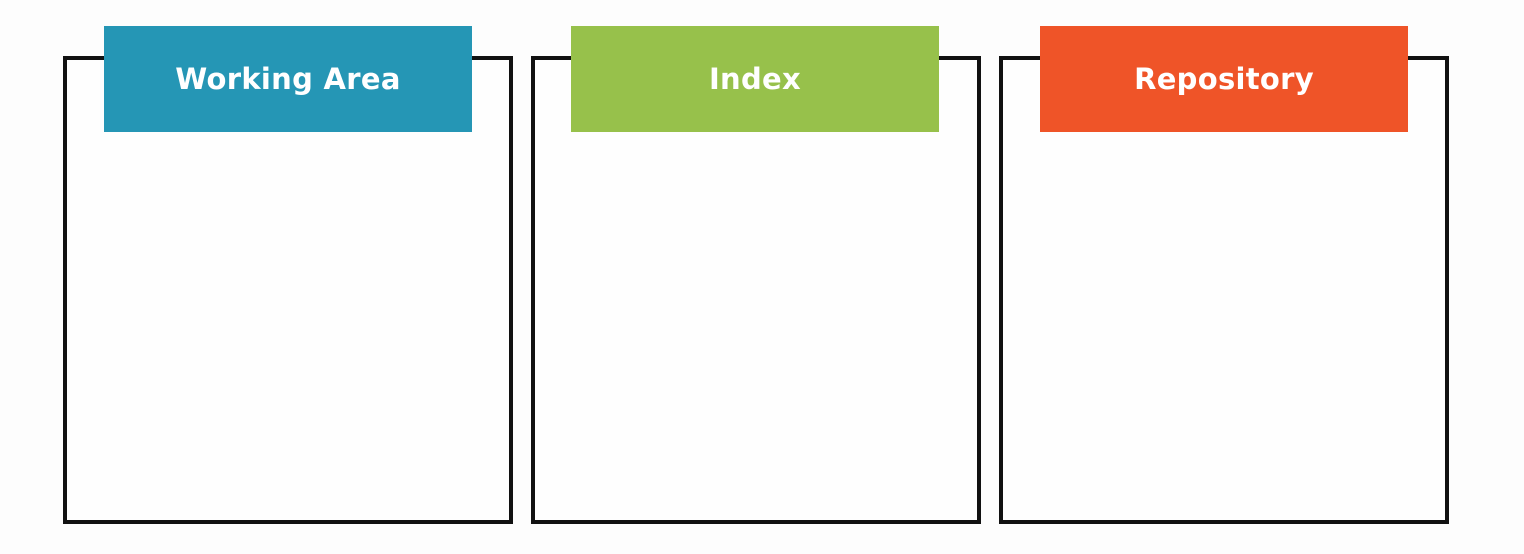 Image resolution: width=1524 pixels, height=554 pixels. Describe the element at coordinates (755, 79) in the screenshot. I see `index-title: Index` at that location.